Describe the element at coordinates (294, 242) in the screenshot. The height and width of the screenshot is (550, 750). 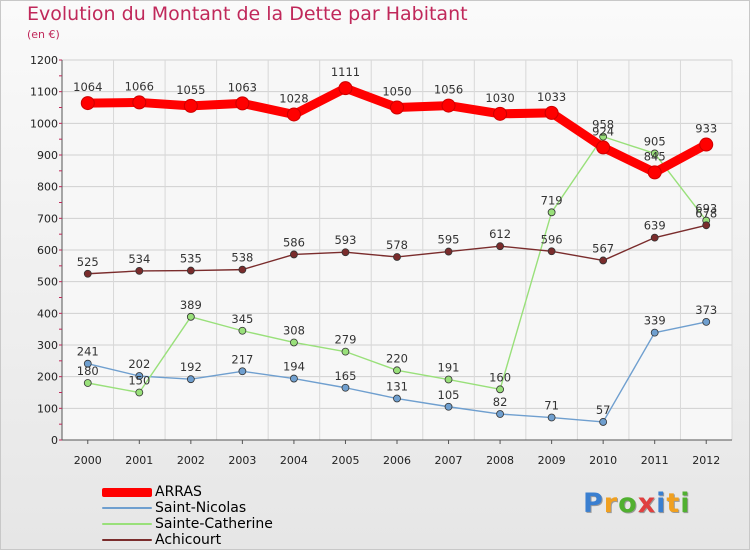
I see `data-label: 586` at that location.